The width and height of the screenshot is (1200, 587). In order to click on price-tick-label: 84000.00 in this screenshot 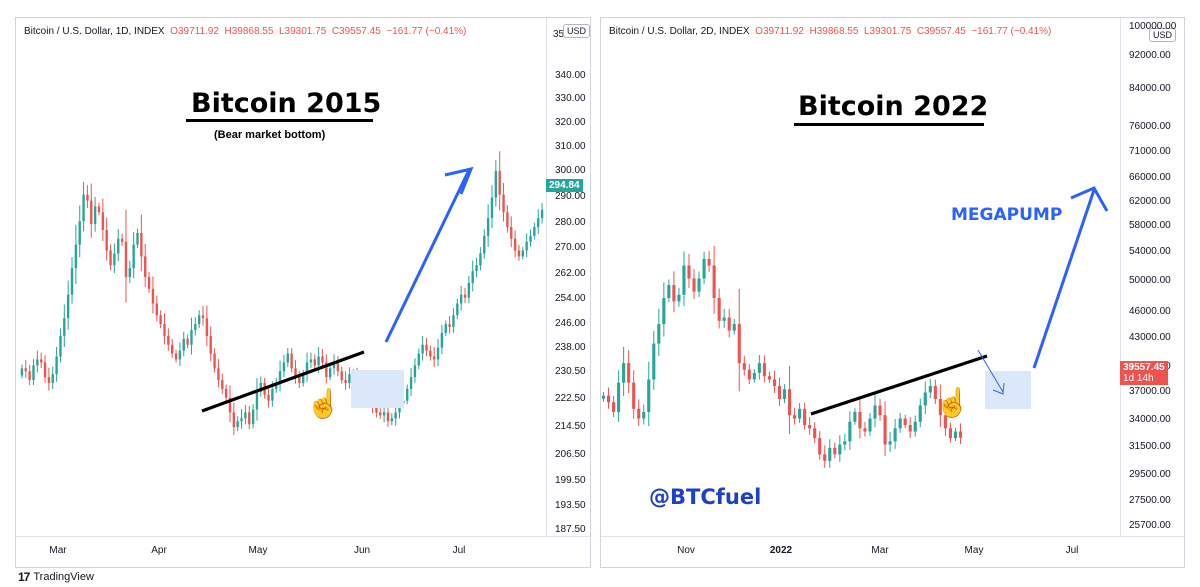, I will do `click(1150, 88)`.